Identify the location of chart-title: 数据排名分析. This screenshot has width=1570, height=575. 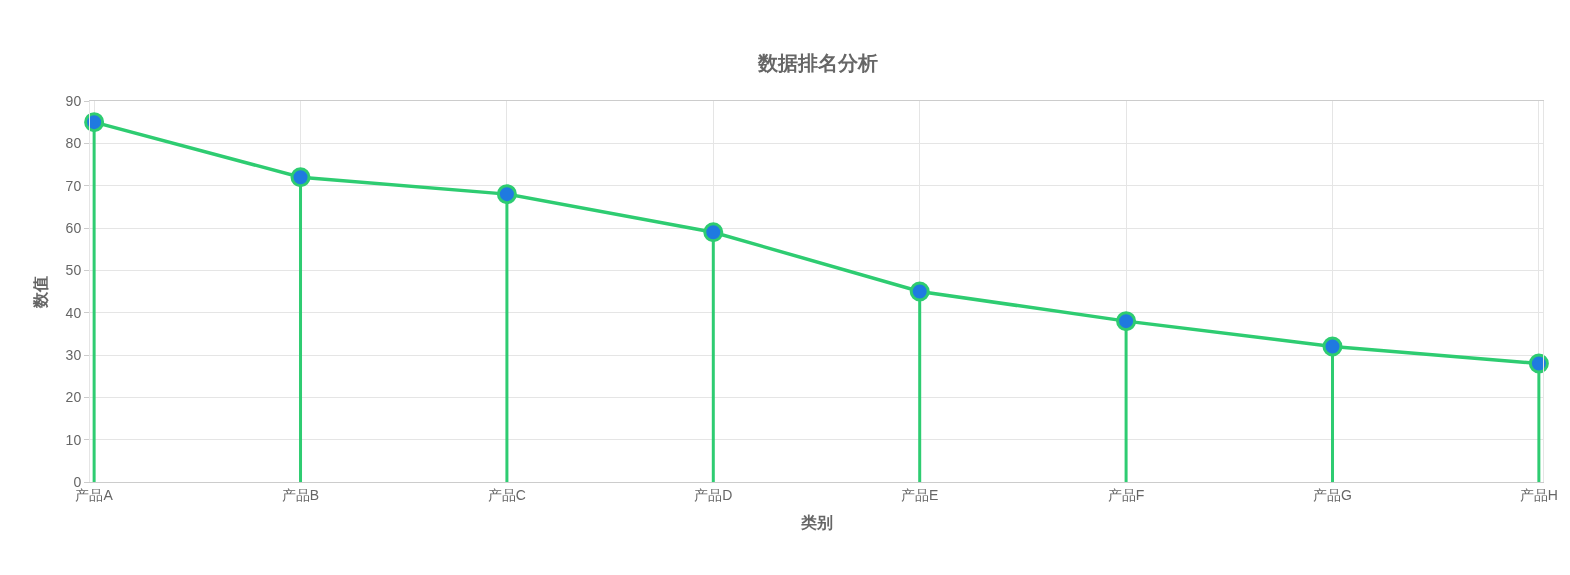
(817, 63).